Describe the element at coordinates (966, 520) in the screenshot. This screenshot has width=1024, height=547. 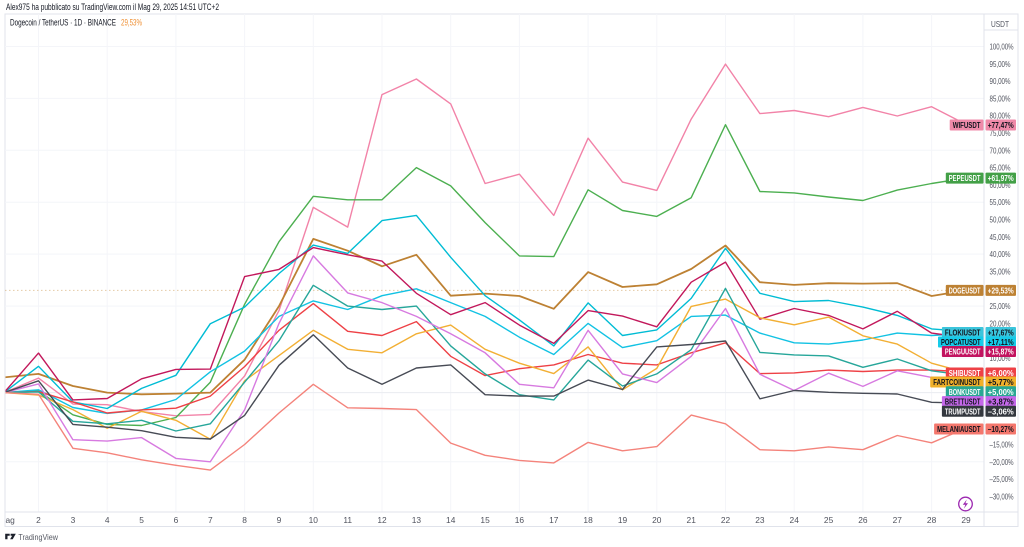
I see `svg-text: 29` at that location.